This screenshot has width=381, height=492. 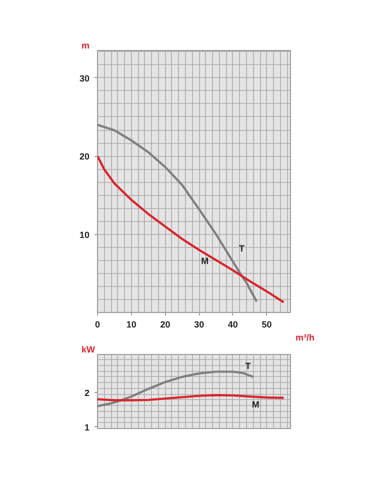 I want to click on y-tick-label: 20, so click(x=84, y=157).